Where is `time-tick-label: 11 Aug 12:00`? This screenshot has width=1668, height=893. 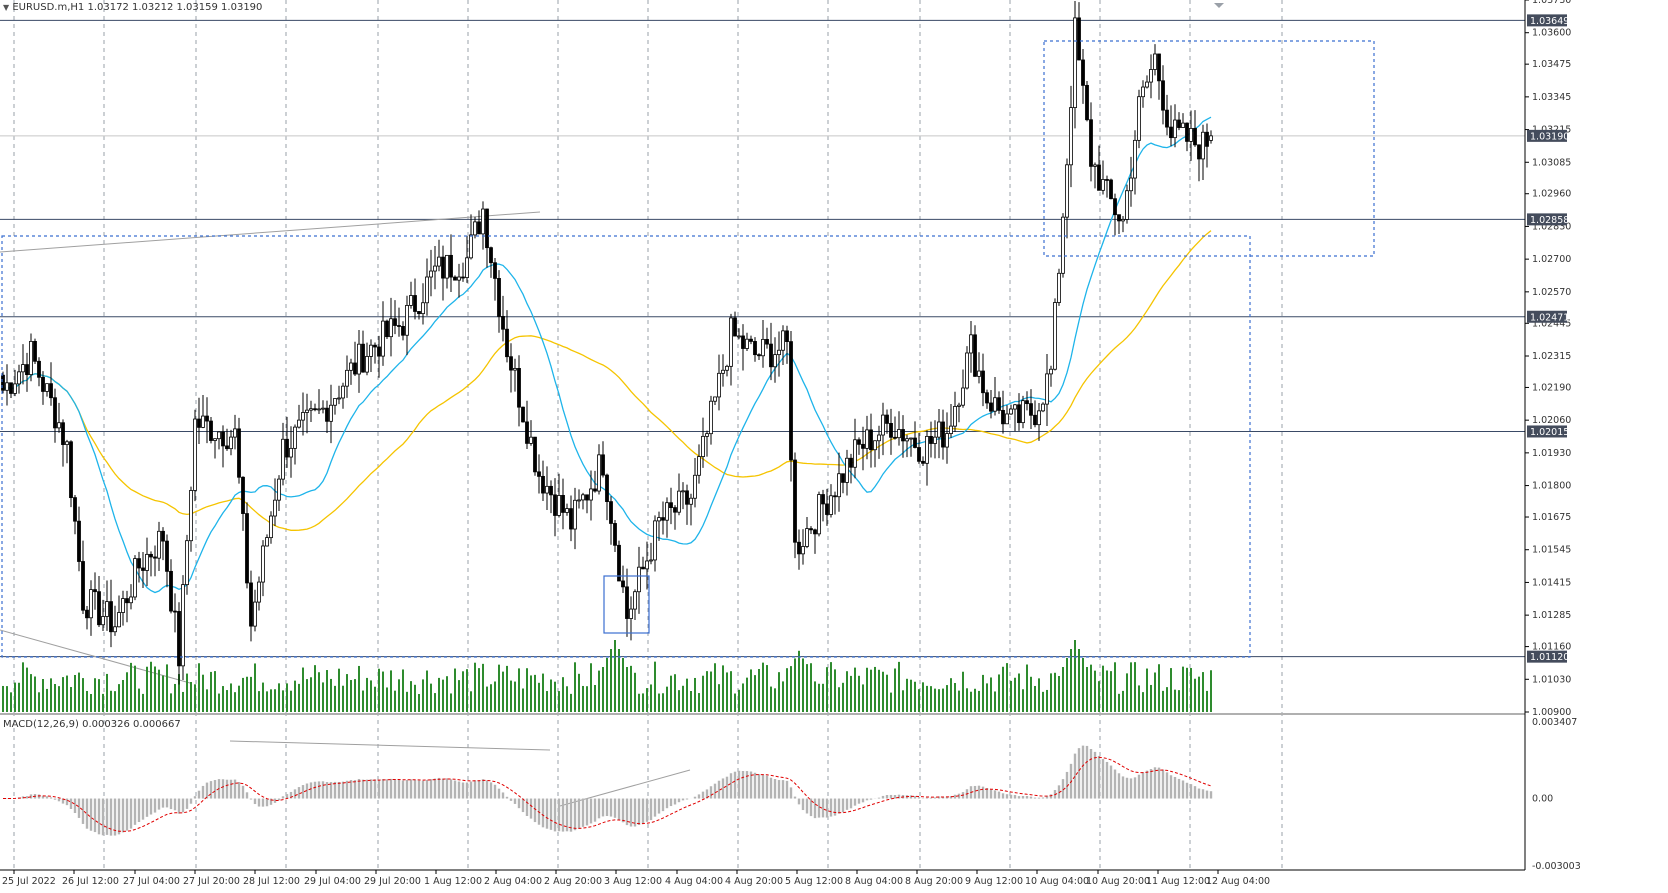
time-tick-label: 11 Aug 12:00 is located at coordinates (1178, 881).